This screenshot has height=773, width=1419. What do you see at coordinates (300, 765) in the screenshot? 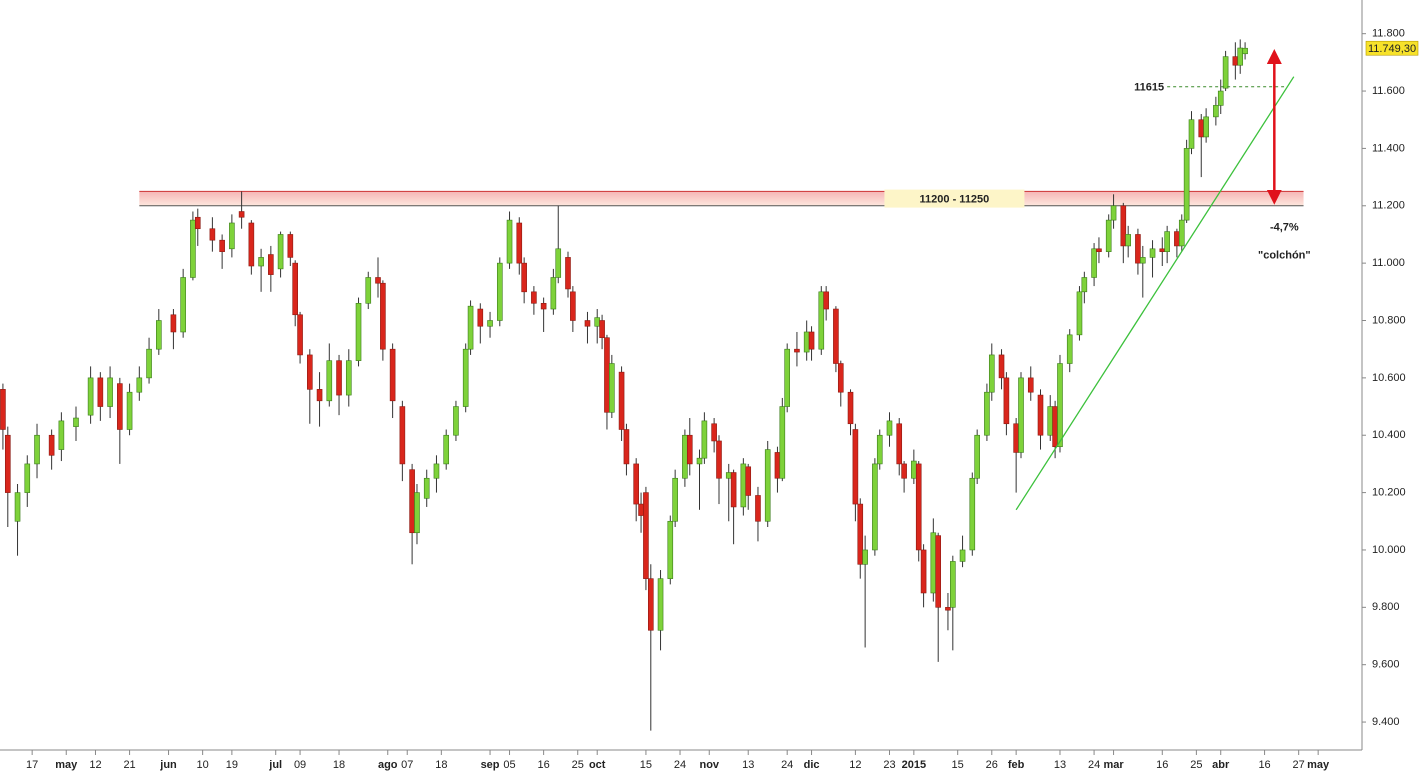
I see `x-tick-label: 09` at bounding box center [300, 765].